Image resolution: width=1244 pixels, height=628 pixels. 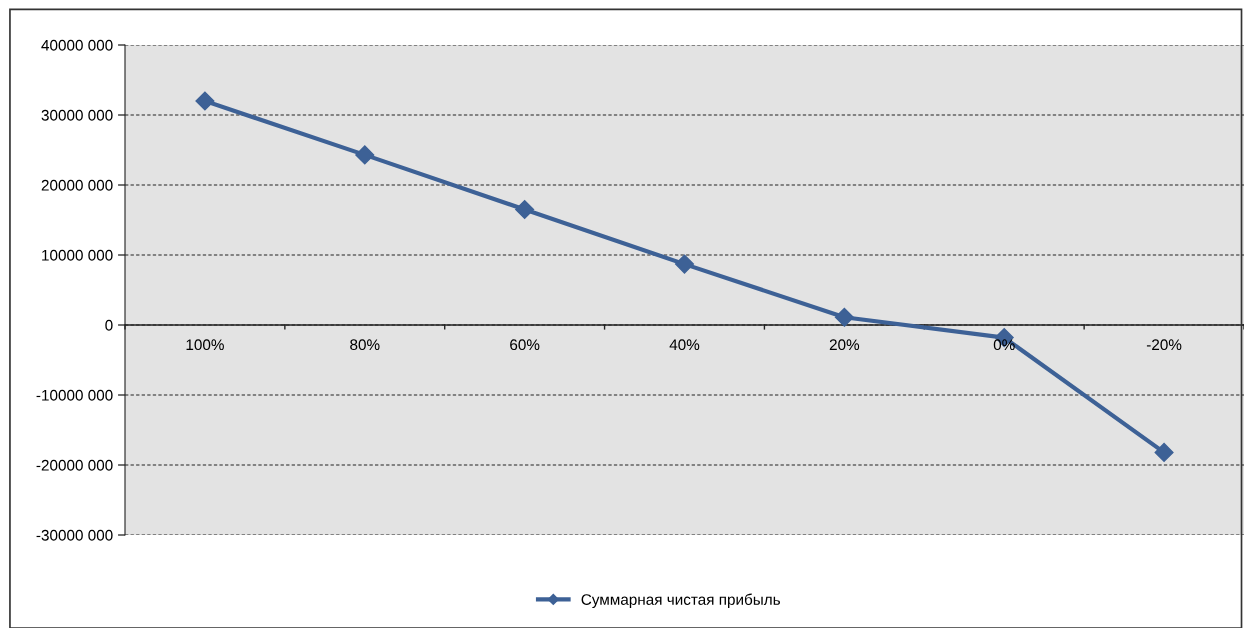 What do you see at coordinates (109, 325) in the screenshot?
I see `y-tick-label: 0` at bounding box center [109, 325].